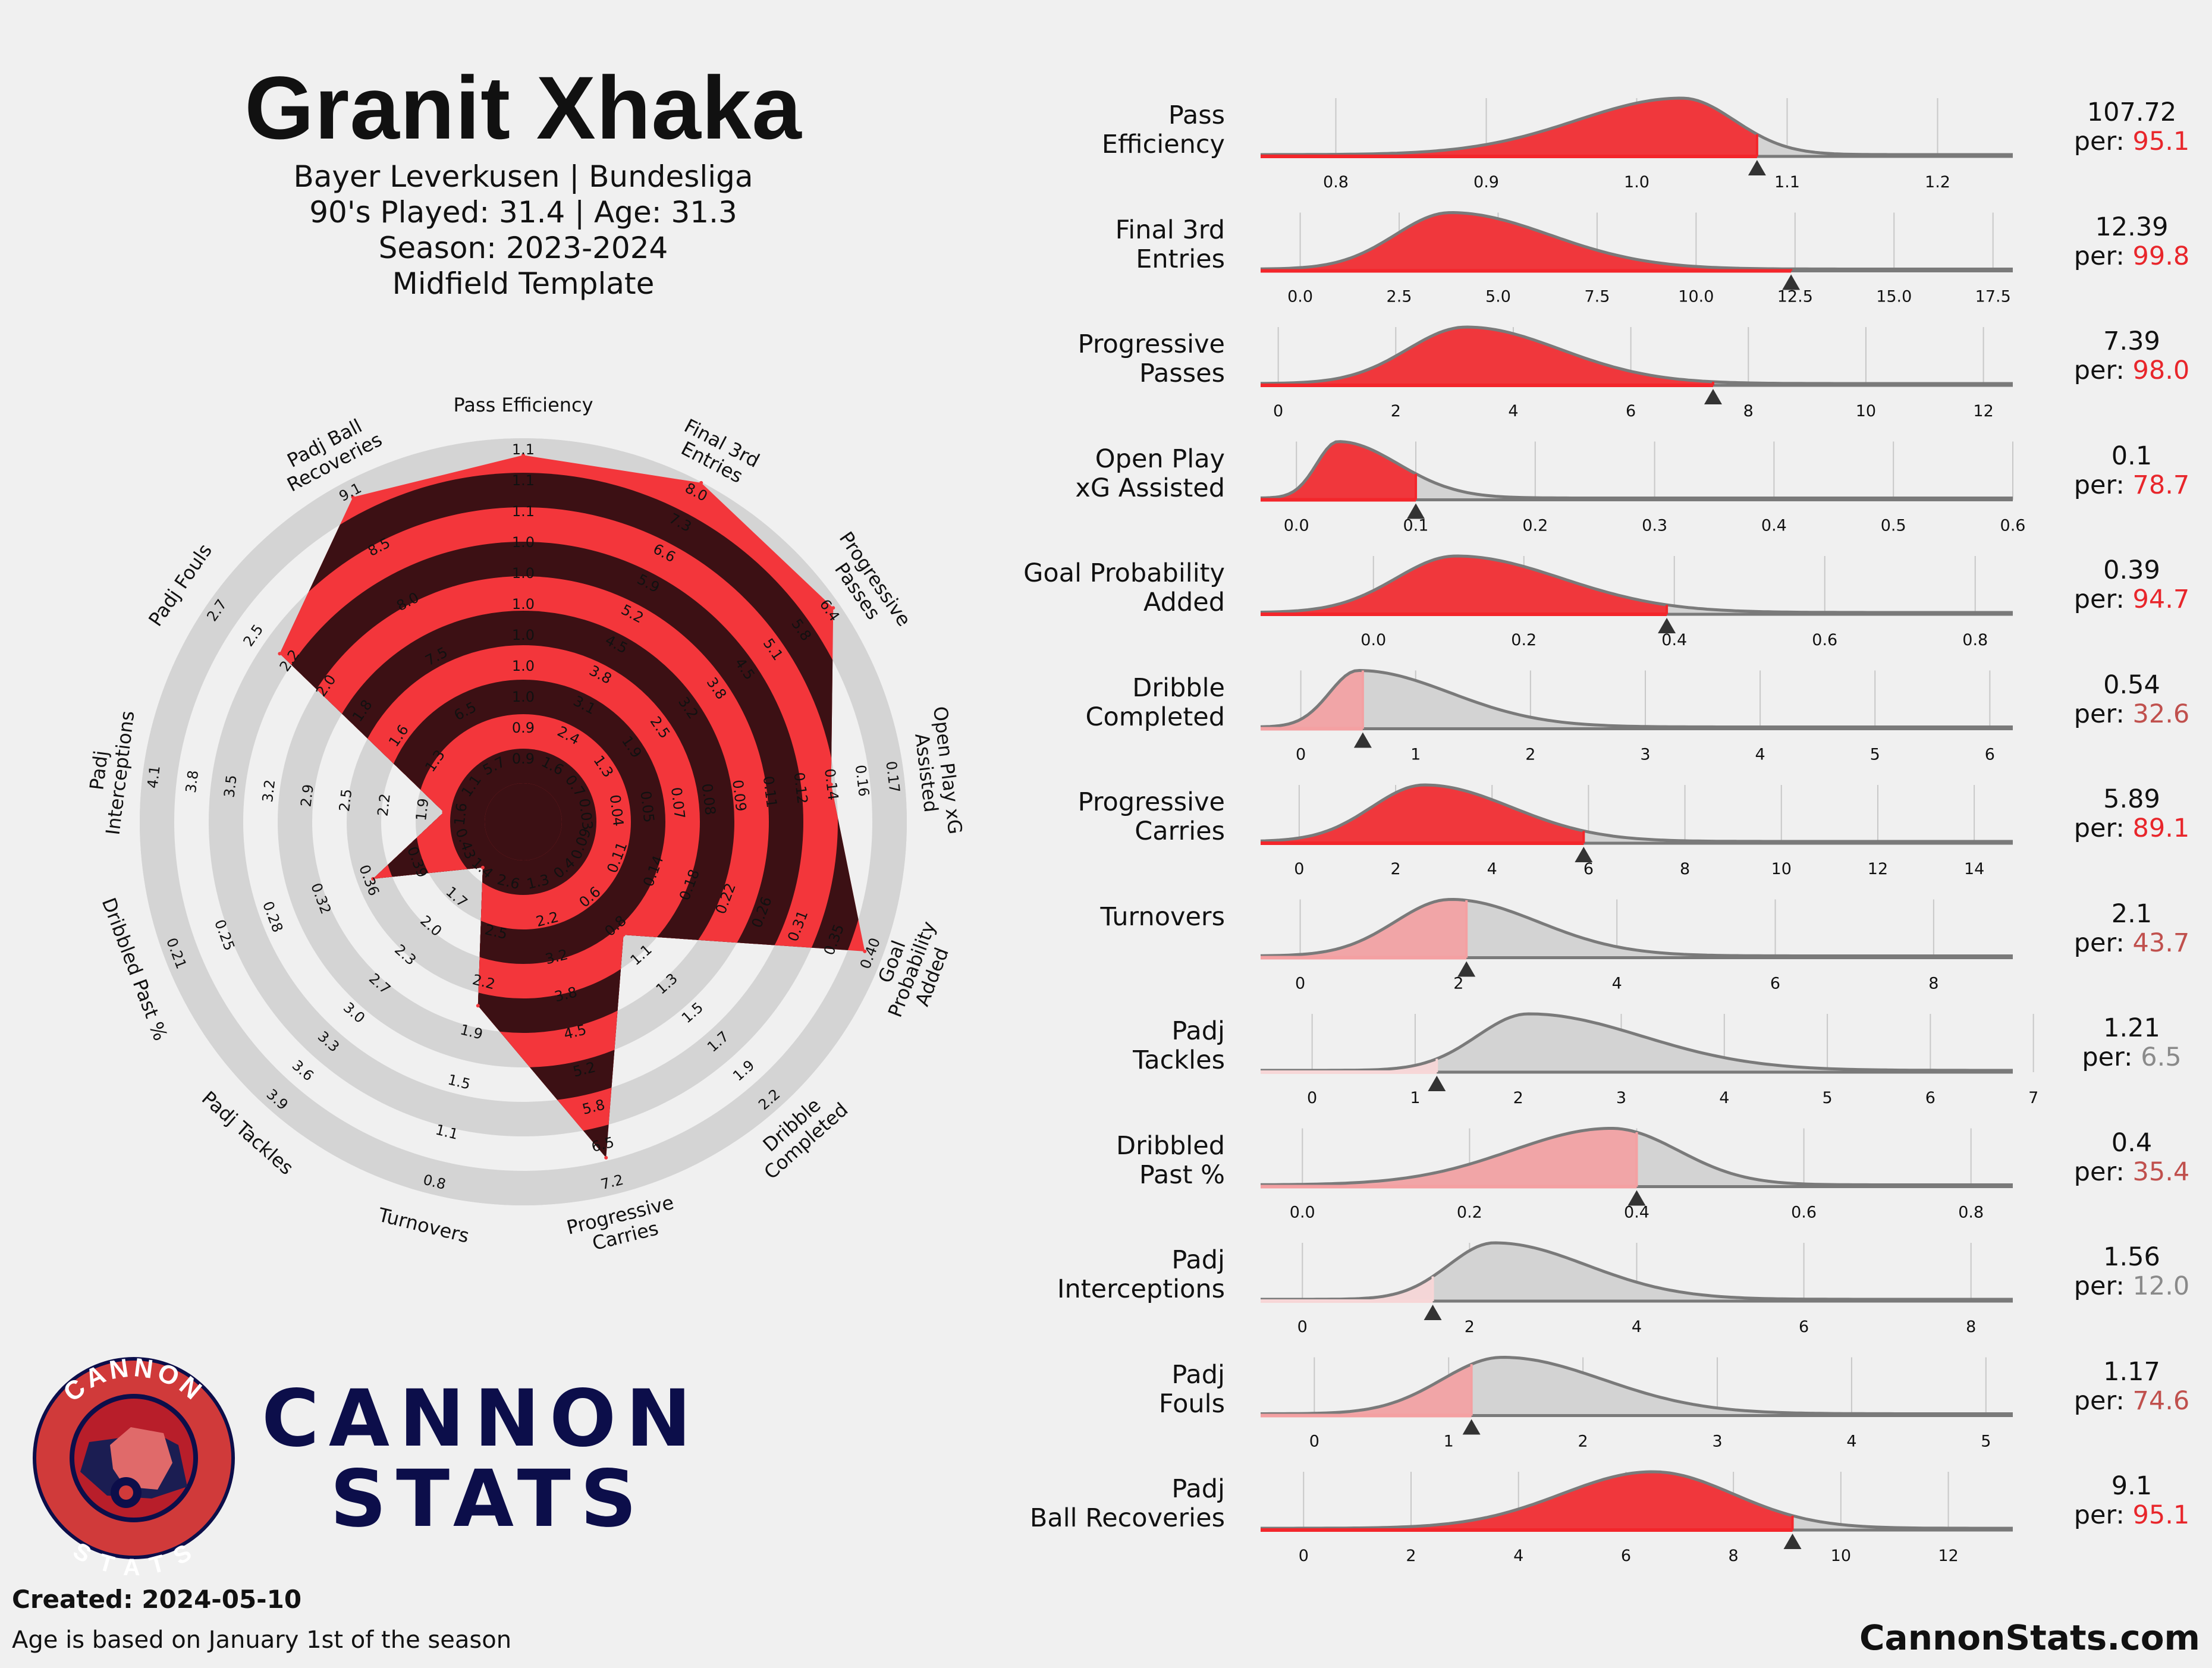 Image resolution: width=2212 pixels, height=1668 pixels. Describe the element at coordinates (1124, 588) in the screenshot. I see `metric-label: Goal Probability Added` at that location.